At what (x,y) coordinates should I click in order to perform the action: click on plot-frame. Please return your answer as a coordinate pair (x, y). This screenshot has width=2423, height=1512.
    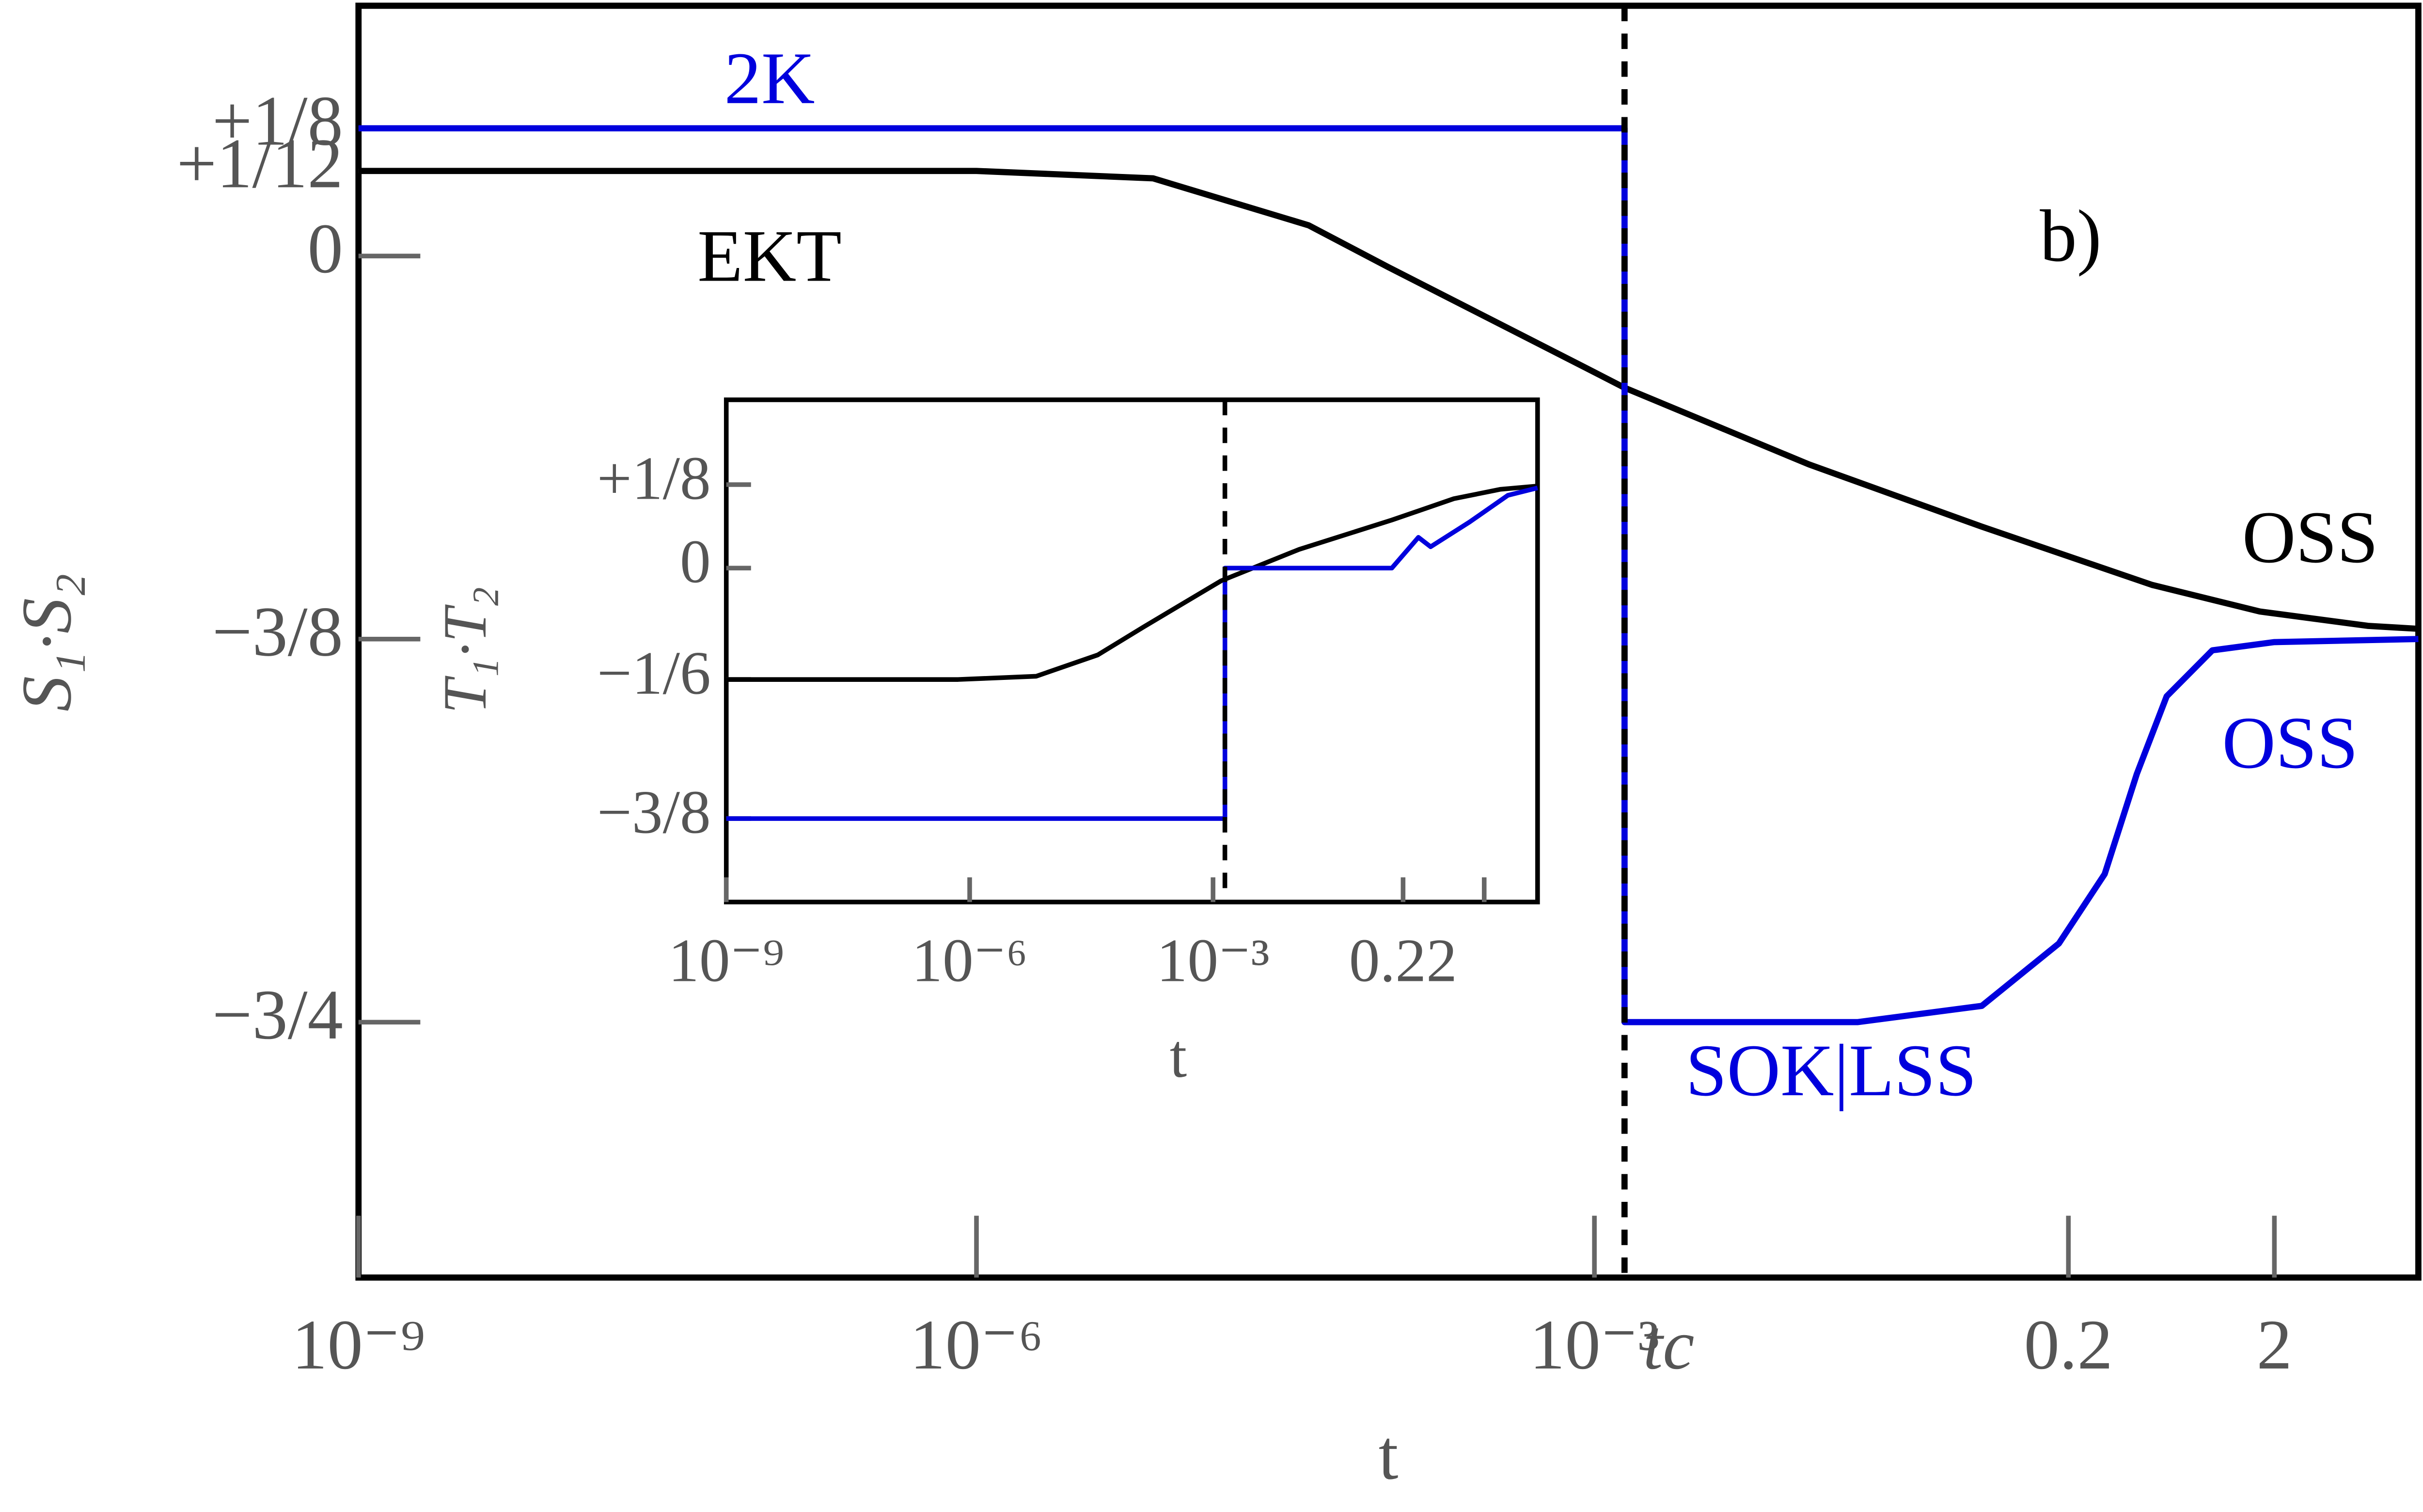
    Looking at the image, I should click on (1132, 651).